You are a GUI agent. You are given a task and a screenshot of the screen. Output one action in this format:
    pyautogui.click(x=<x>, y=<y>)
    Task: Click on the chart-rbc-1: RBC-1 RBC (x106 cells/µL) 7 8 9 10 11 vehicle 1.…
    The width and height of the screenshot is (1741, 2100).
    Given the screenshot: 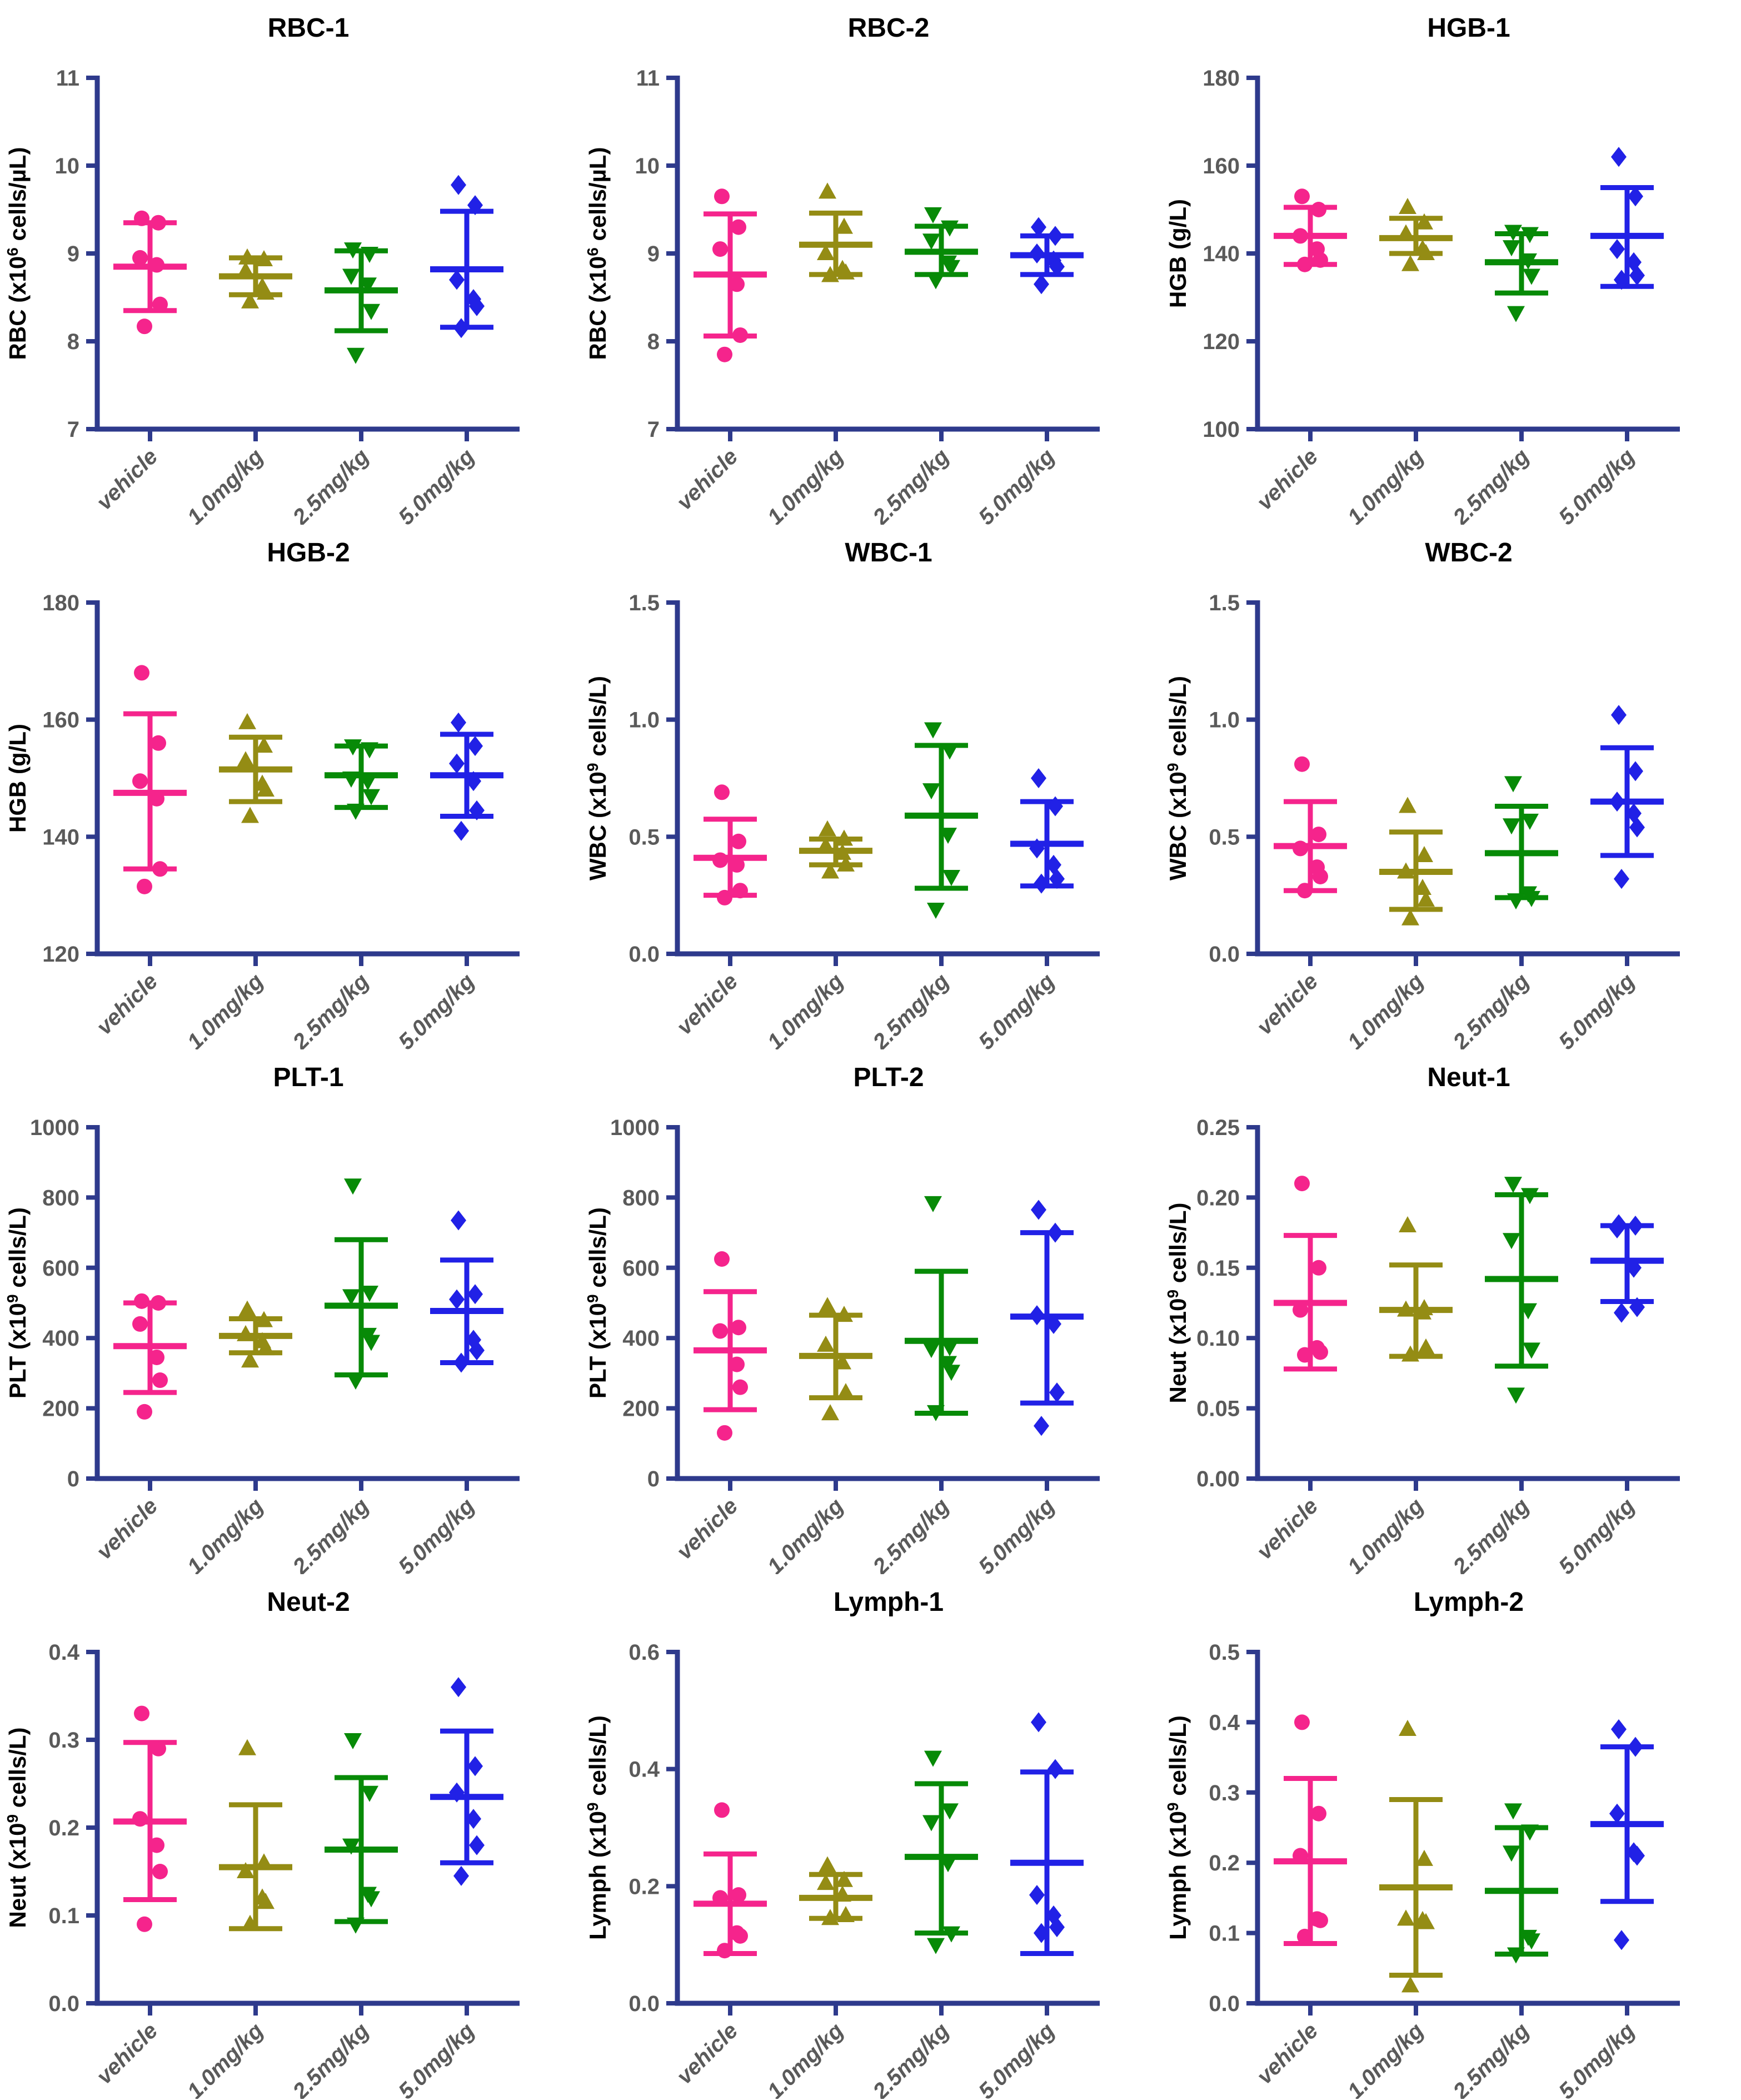 What is the action you would take?
    pyautogui.click(x=290, y=262)
    